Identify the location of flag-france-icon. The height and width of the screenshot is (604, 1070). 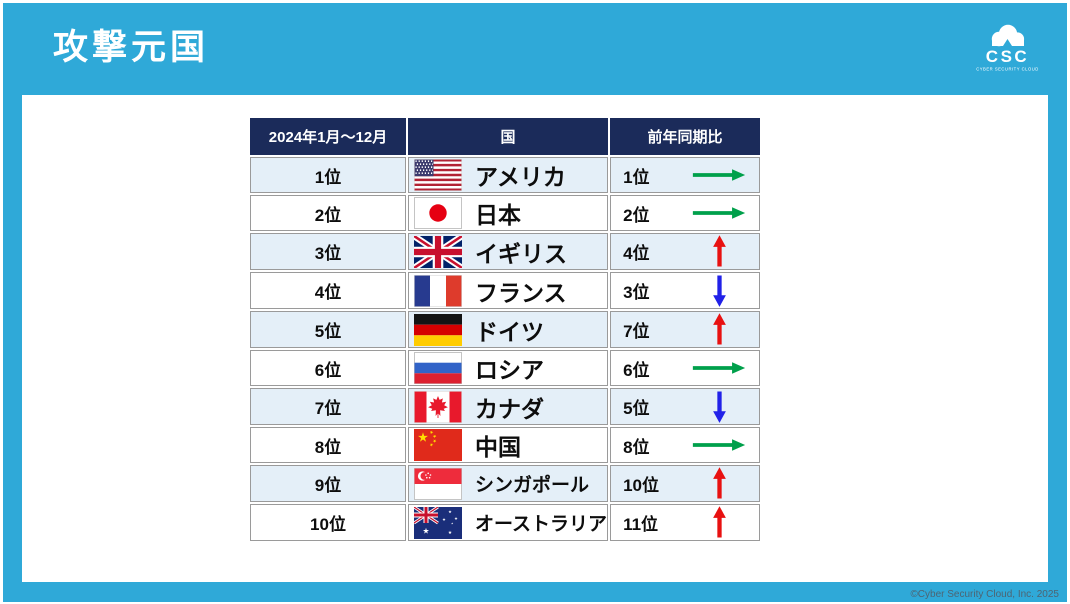
(438, 291).